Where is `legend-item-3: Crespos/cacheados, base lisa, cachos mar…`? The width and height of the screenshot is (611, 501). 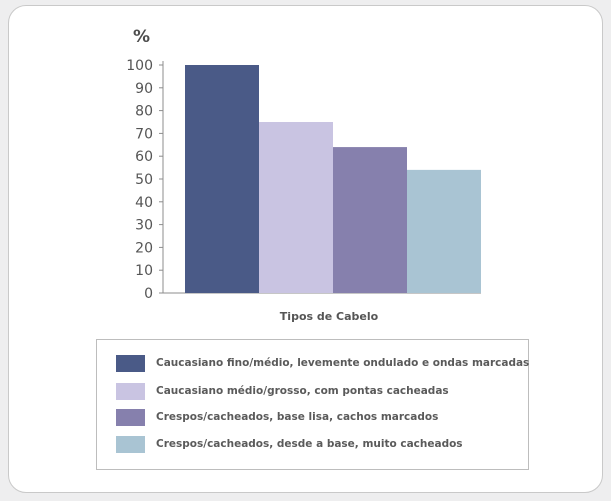
legend-item-3: Crespos/cacheados, base lisa, cachos mar… is located at coordinates (277, 417).